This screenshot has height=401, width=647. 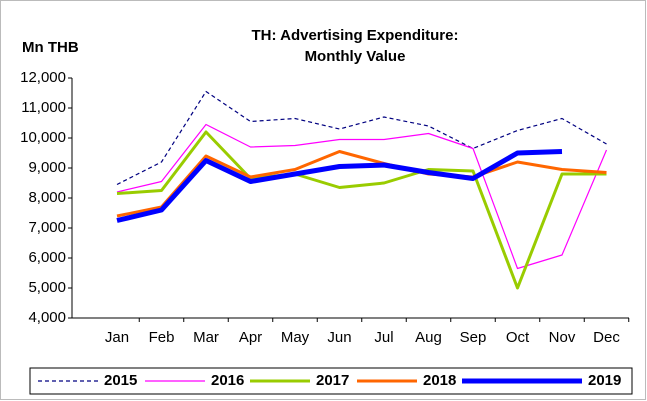 I want to click on x-tick-label: Feb, so click(x=162, y=337).